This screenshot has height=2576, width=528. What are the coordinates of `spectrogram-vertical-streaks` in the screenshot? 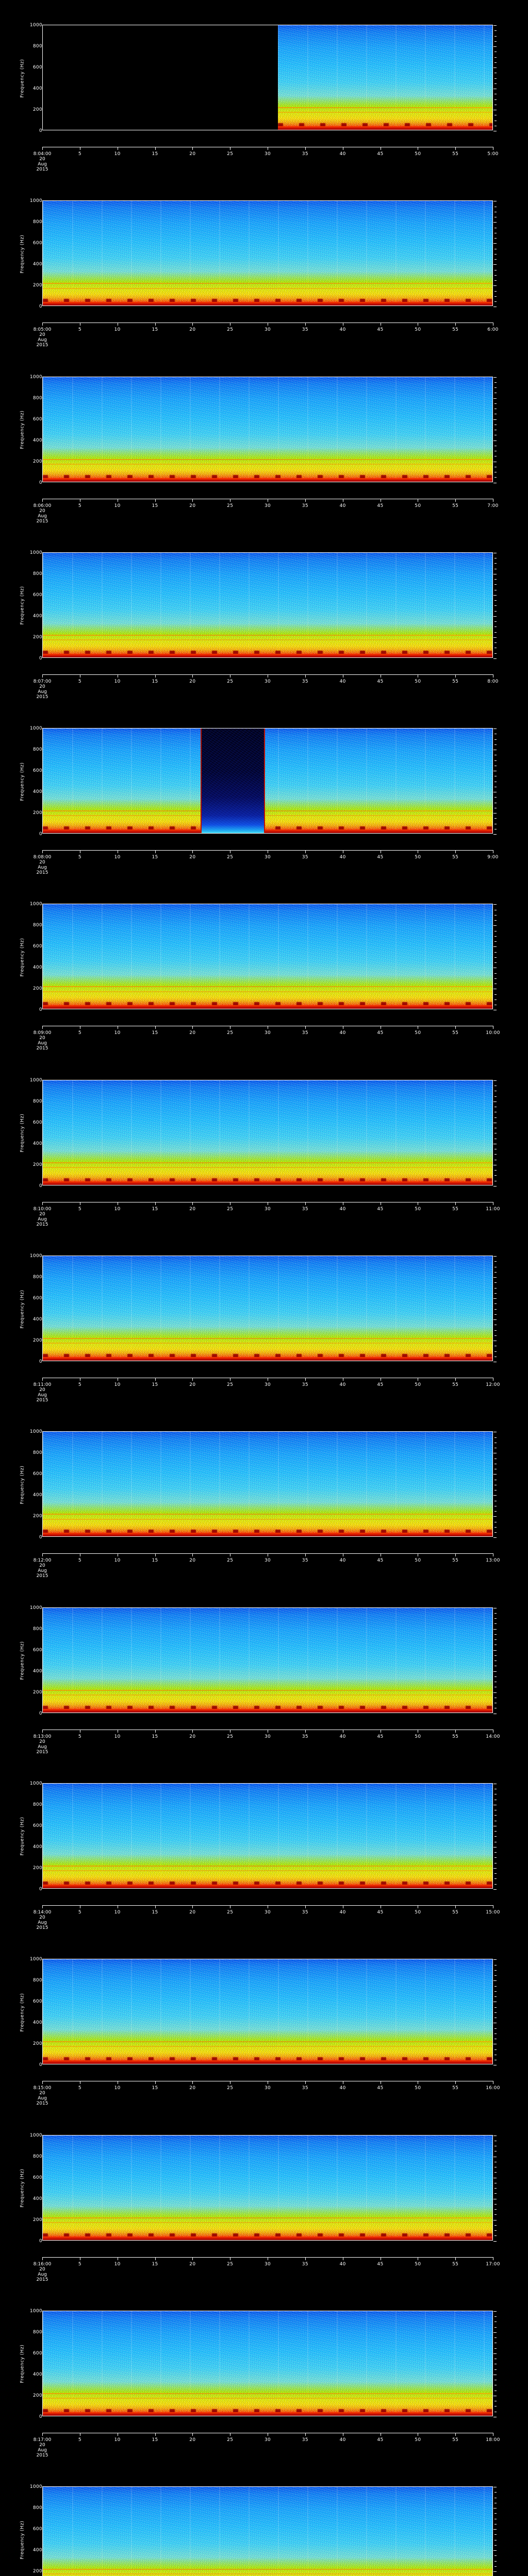 It's located at (268, 2531).